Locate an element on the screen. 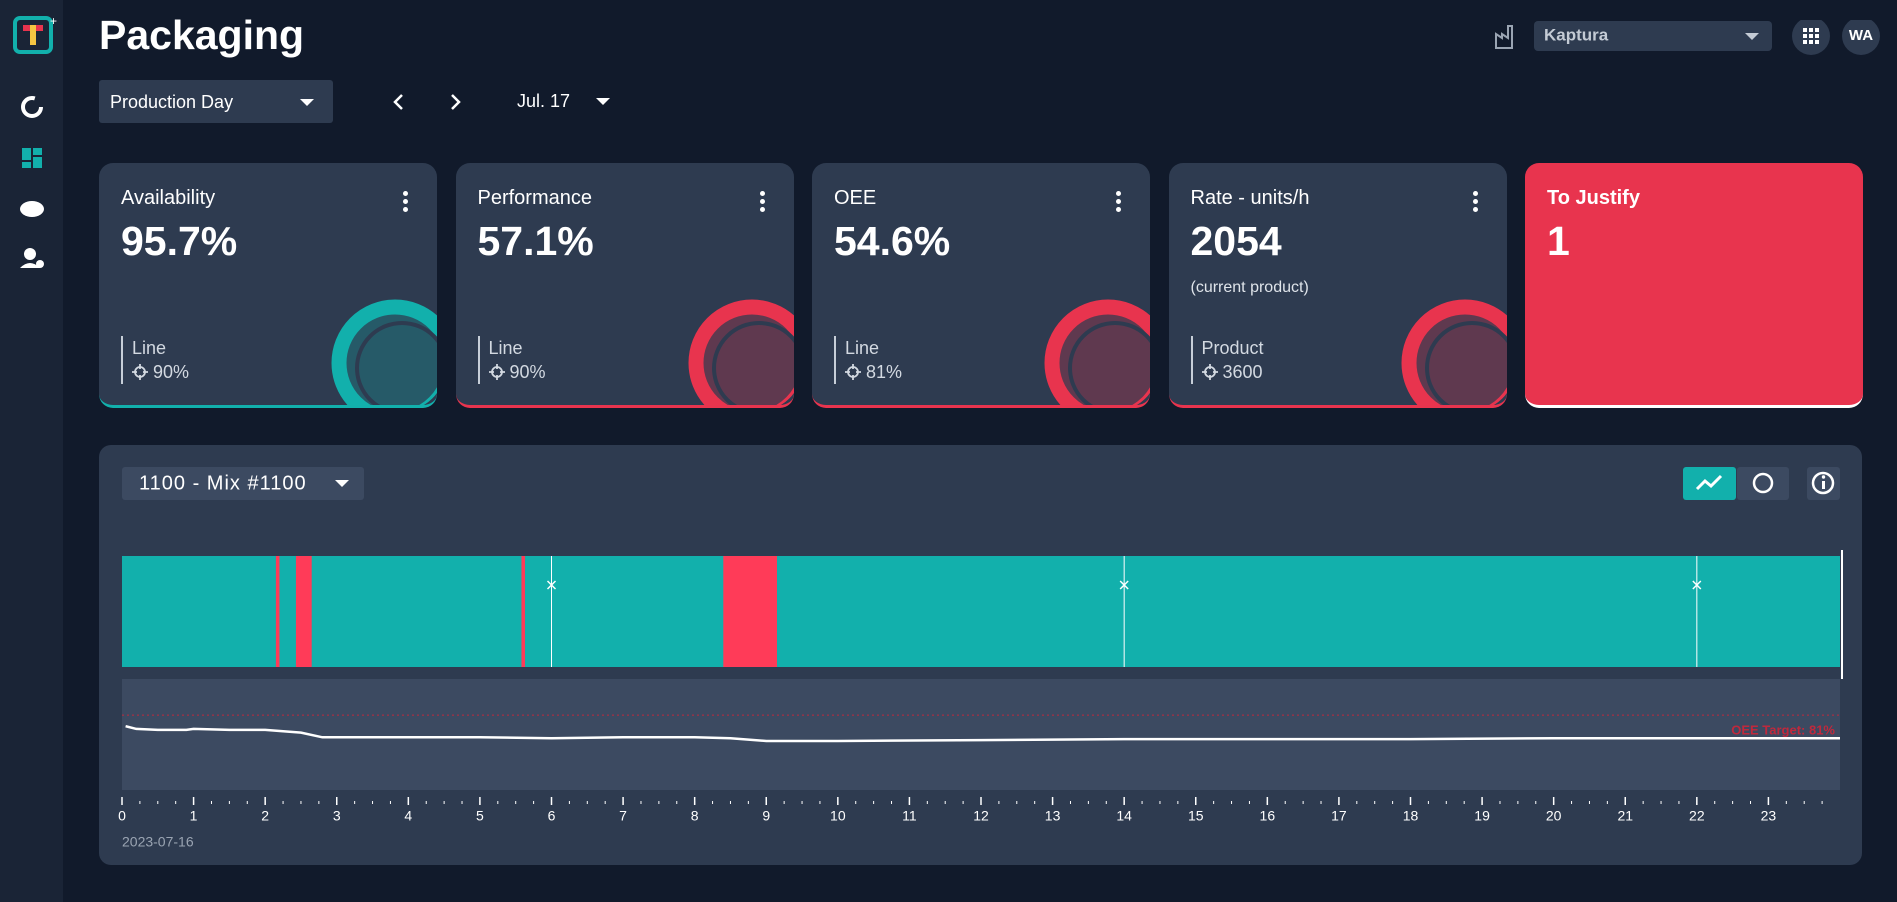  sidebar-icons: + is located at coordinates (35, 141).